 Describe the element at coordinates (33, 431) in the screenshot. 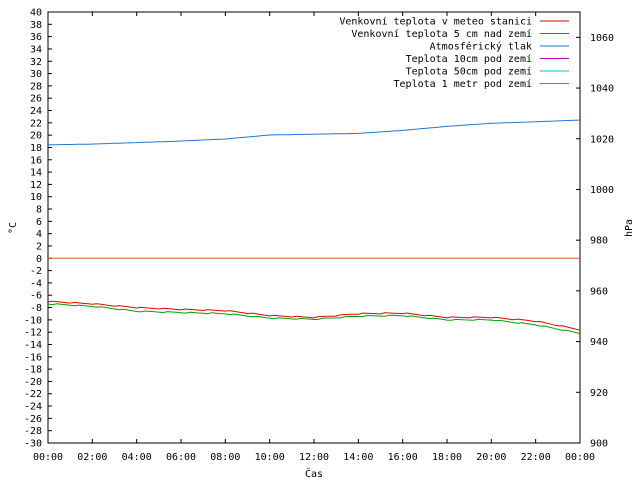

I see `y-left-tick-label: -28` at that location.